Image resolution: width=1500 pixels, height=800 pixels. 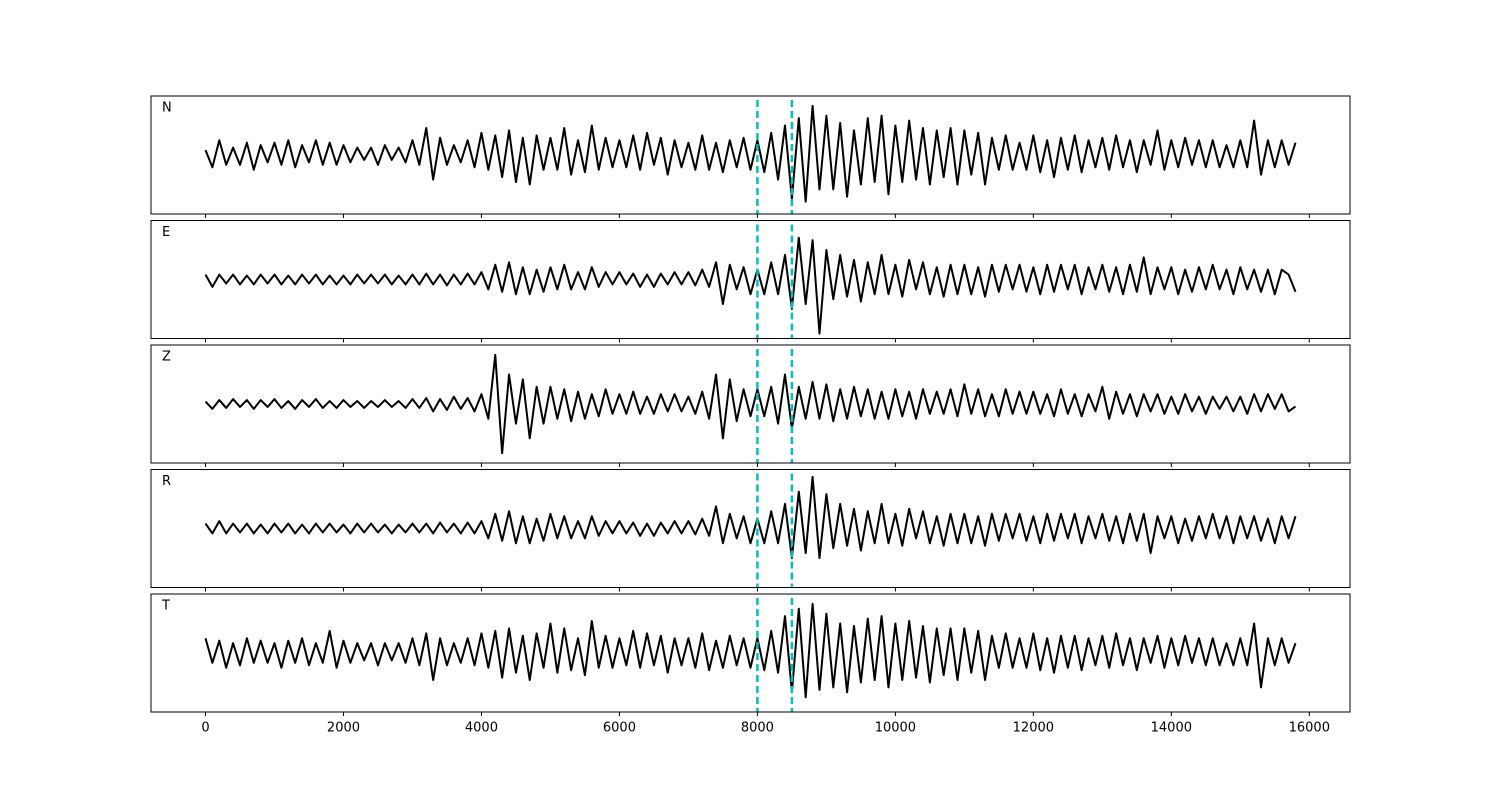 What do you see at coordinates (1033, 728) in the screenshot?
I see `x-tick-label: 12000` at bounding box center [1033, 728].